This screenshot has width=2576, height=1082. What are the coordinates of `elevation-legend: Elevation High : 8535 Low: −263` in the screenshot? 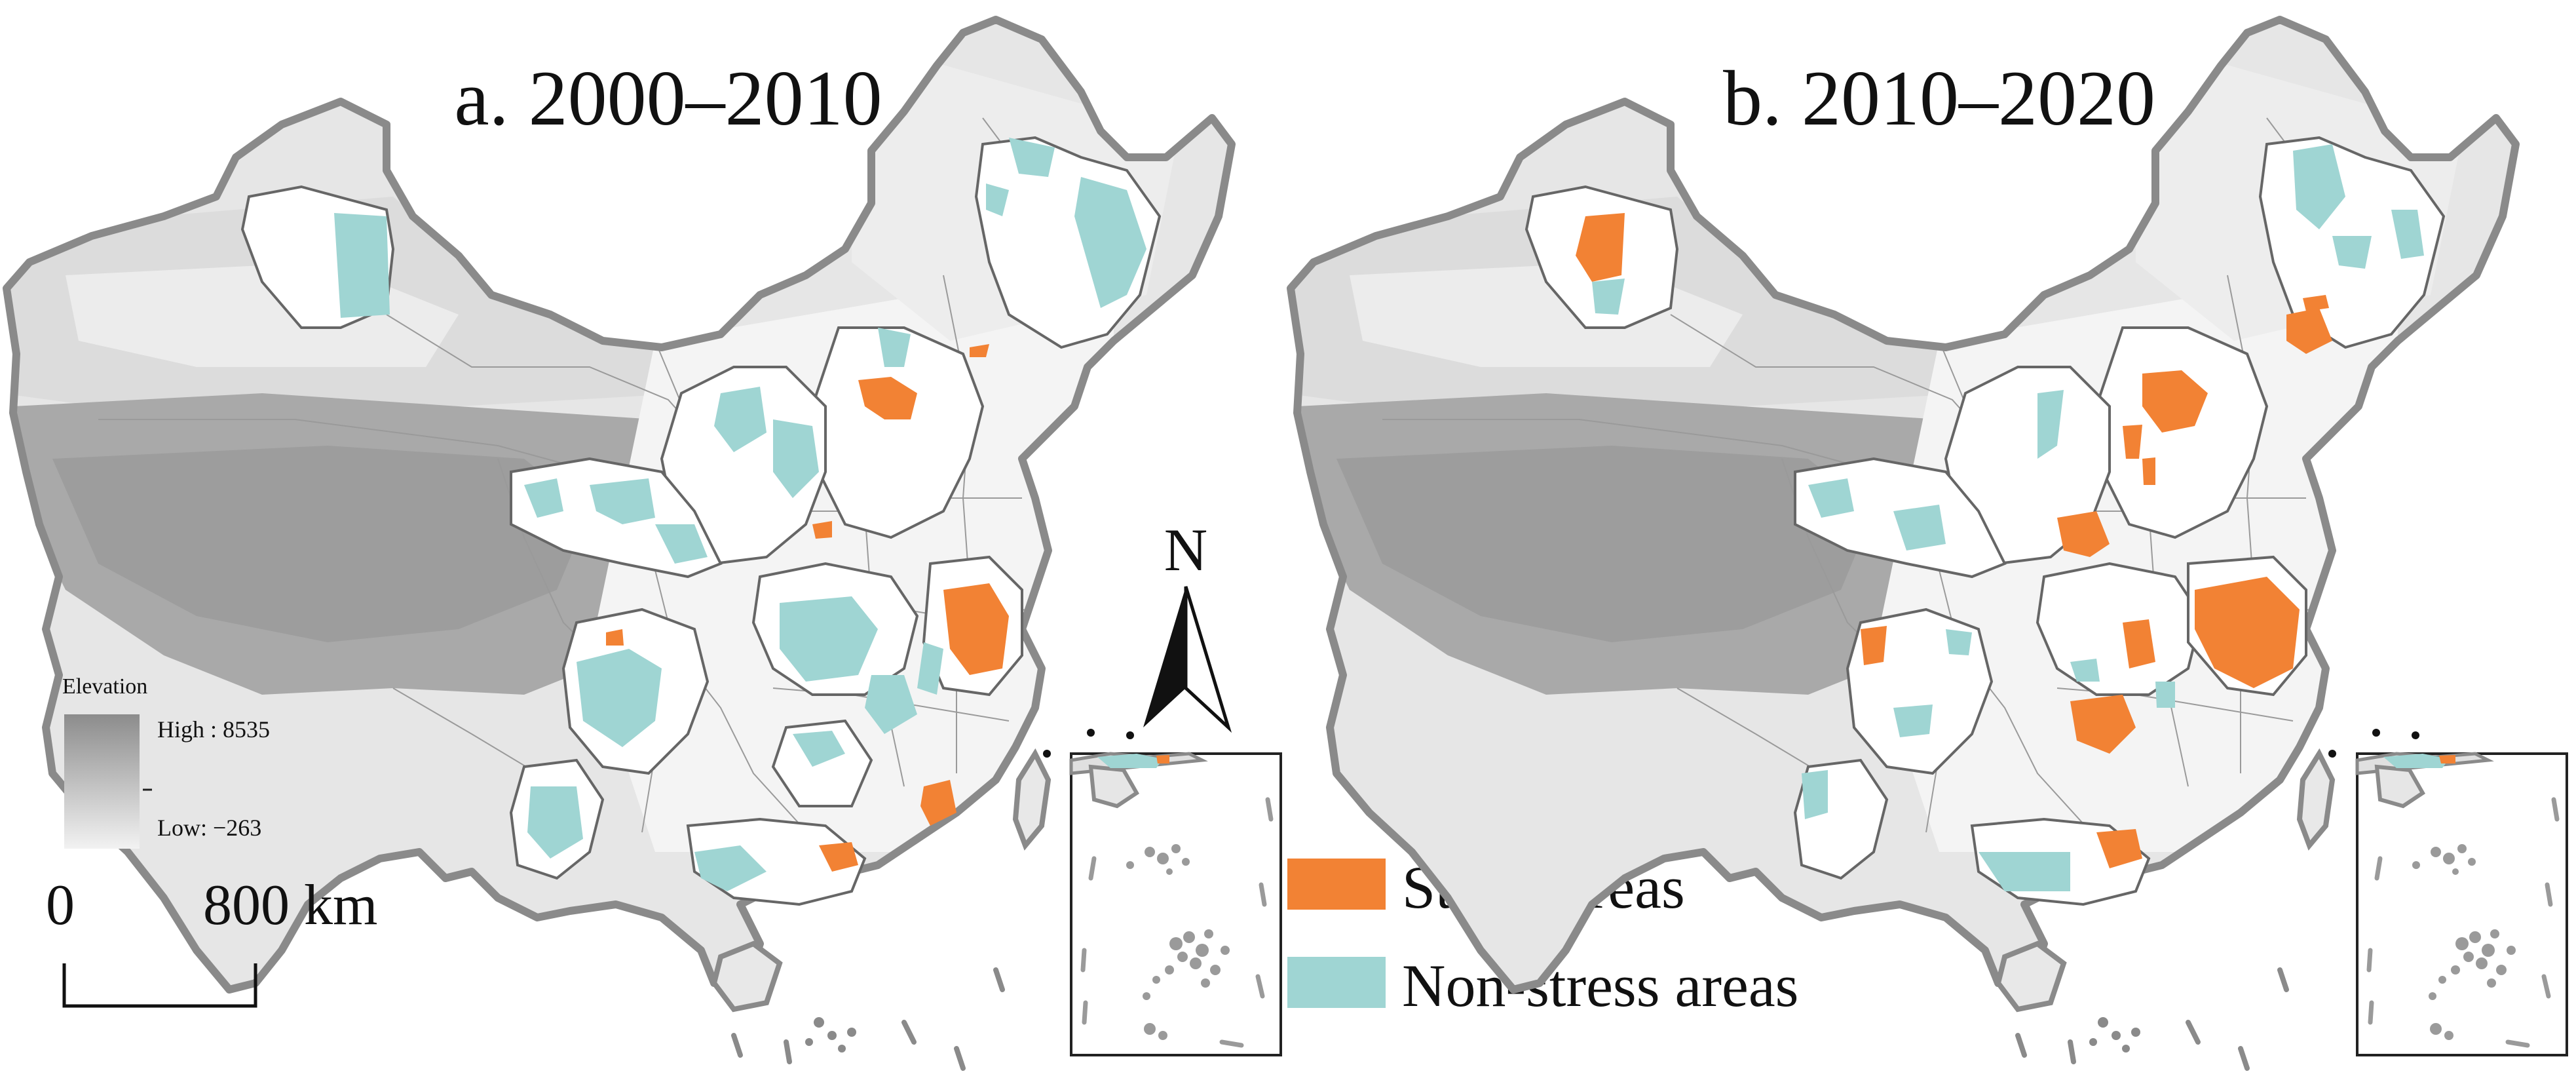 It's located at (166, 761).